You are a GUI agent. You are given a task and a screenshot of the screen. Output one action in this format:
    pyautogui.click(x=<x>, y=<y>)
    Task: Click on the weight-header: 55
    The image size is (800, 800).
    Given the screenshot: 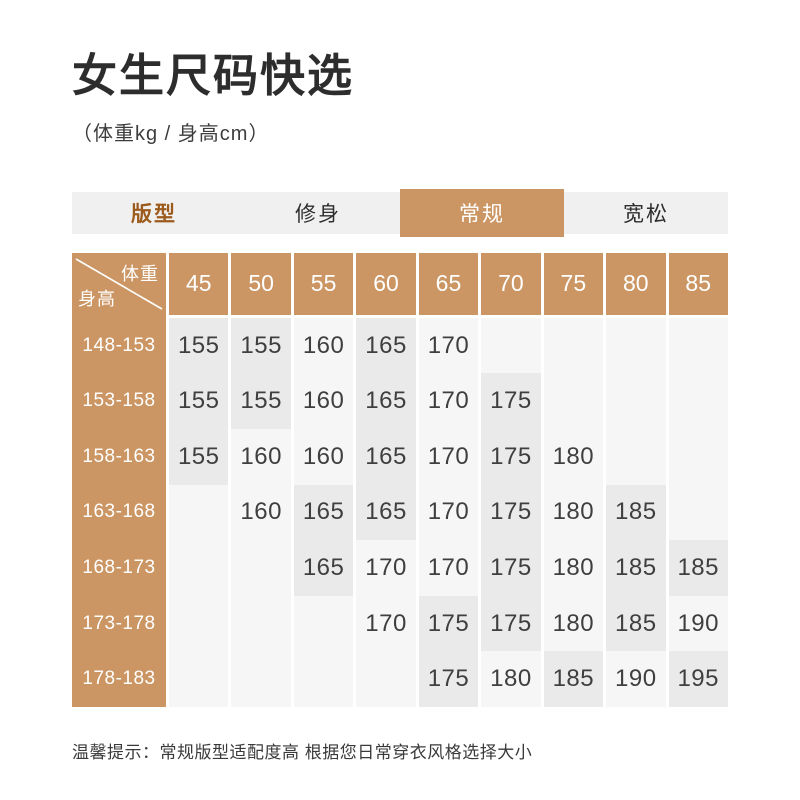 What is the action you would take?
    pyautogui.click(x=323, y=283)
    